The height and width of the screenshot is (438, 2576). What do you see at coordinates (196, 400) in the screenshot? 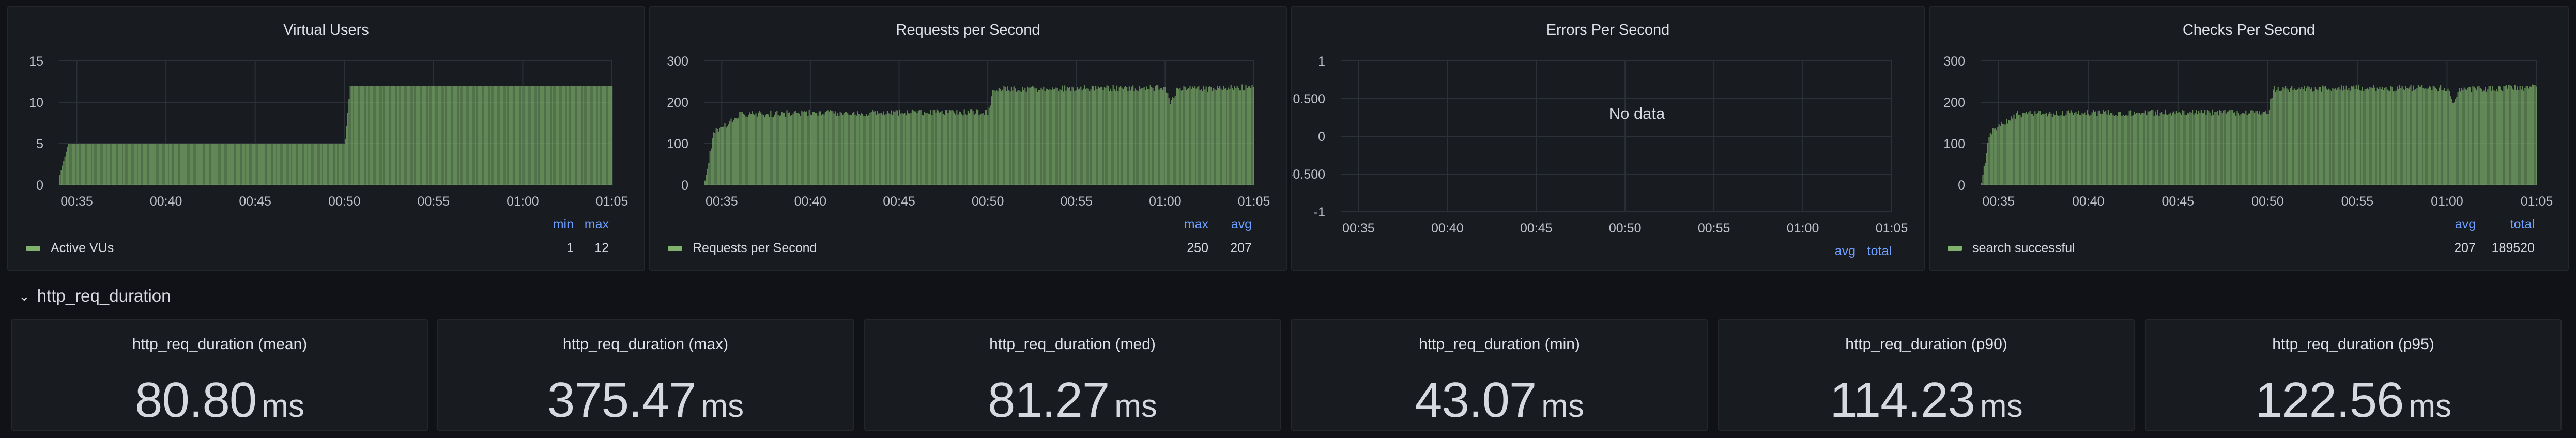
I see `stat-number: 80.80` at bounding box center [196, 400].